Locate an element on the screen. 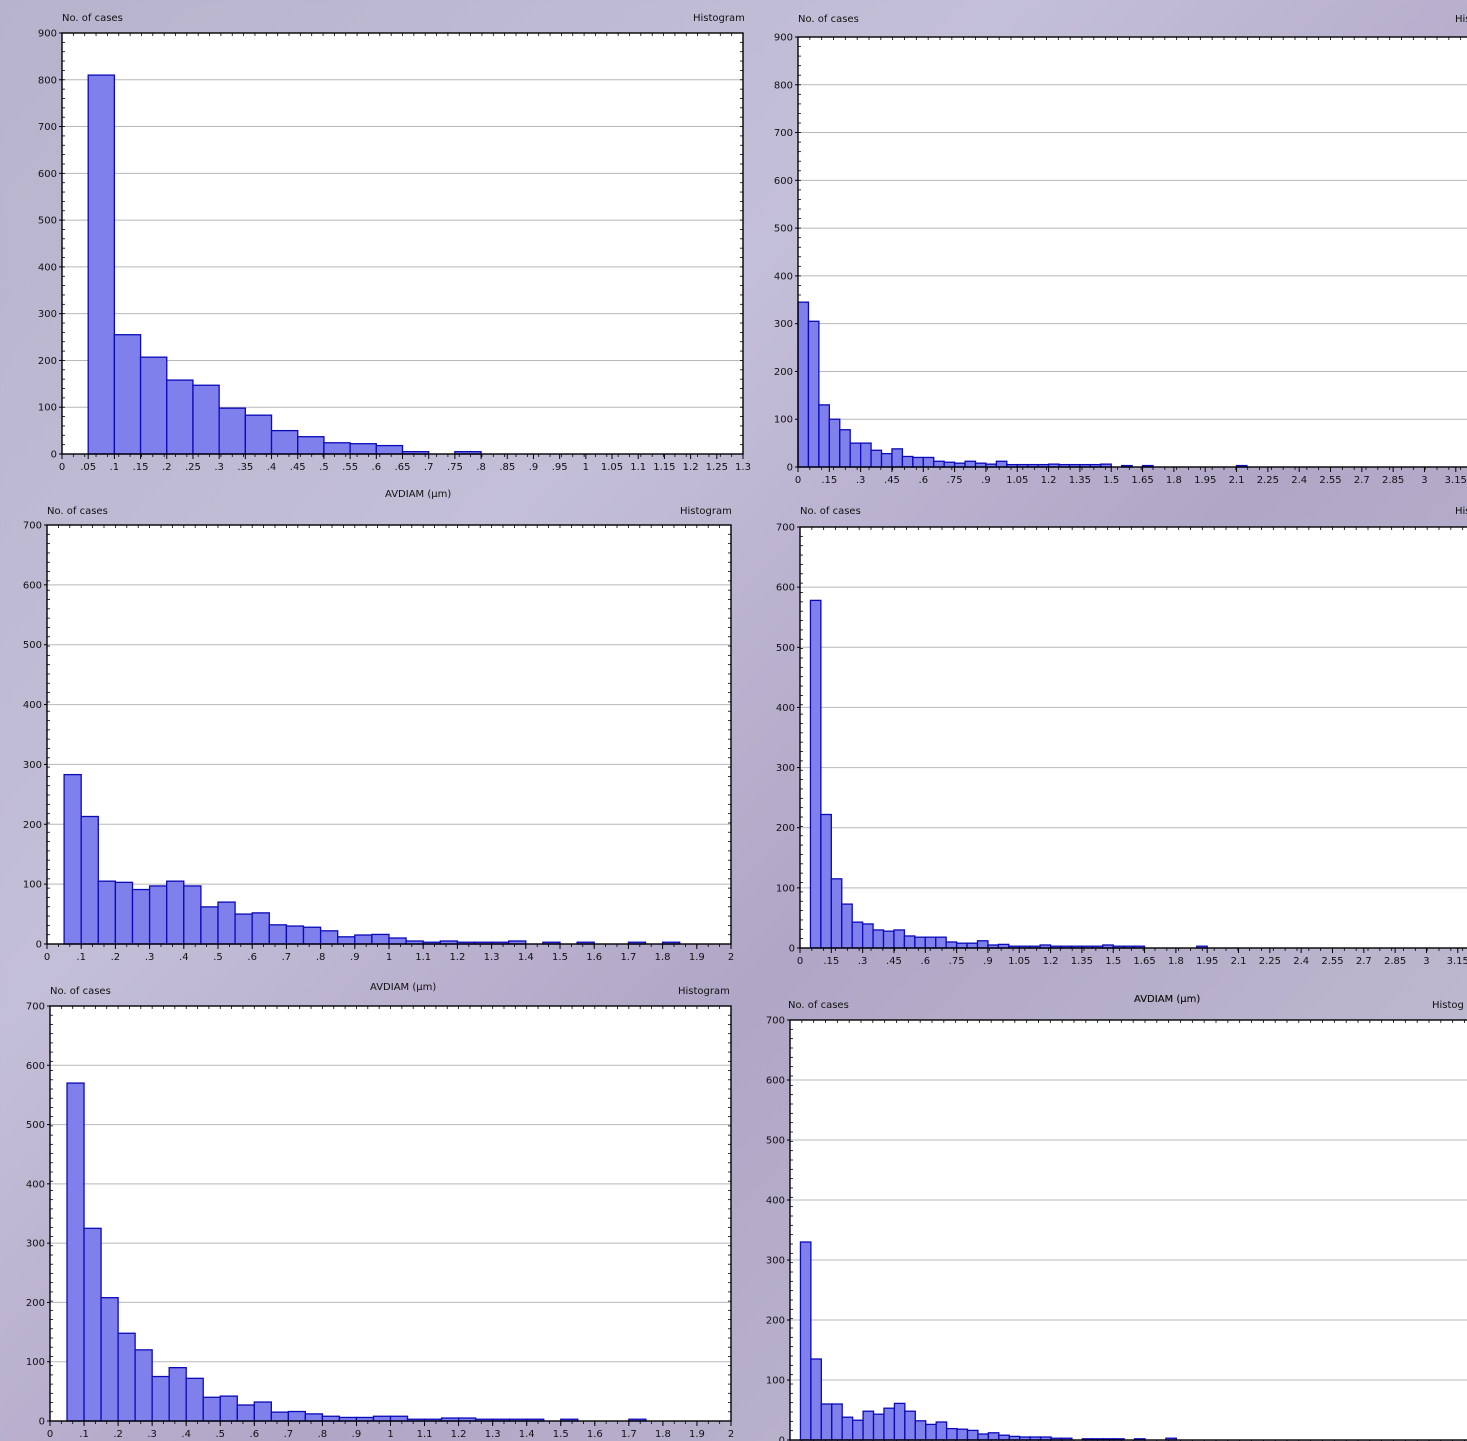 The image size is (1467, 1441). x-tick-label: 2.1 is located at coordinates (1239, 961).